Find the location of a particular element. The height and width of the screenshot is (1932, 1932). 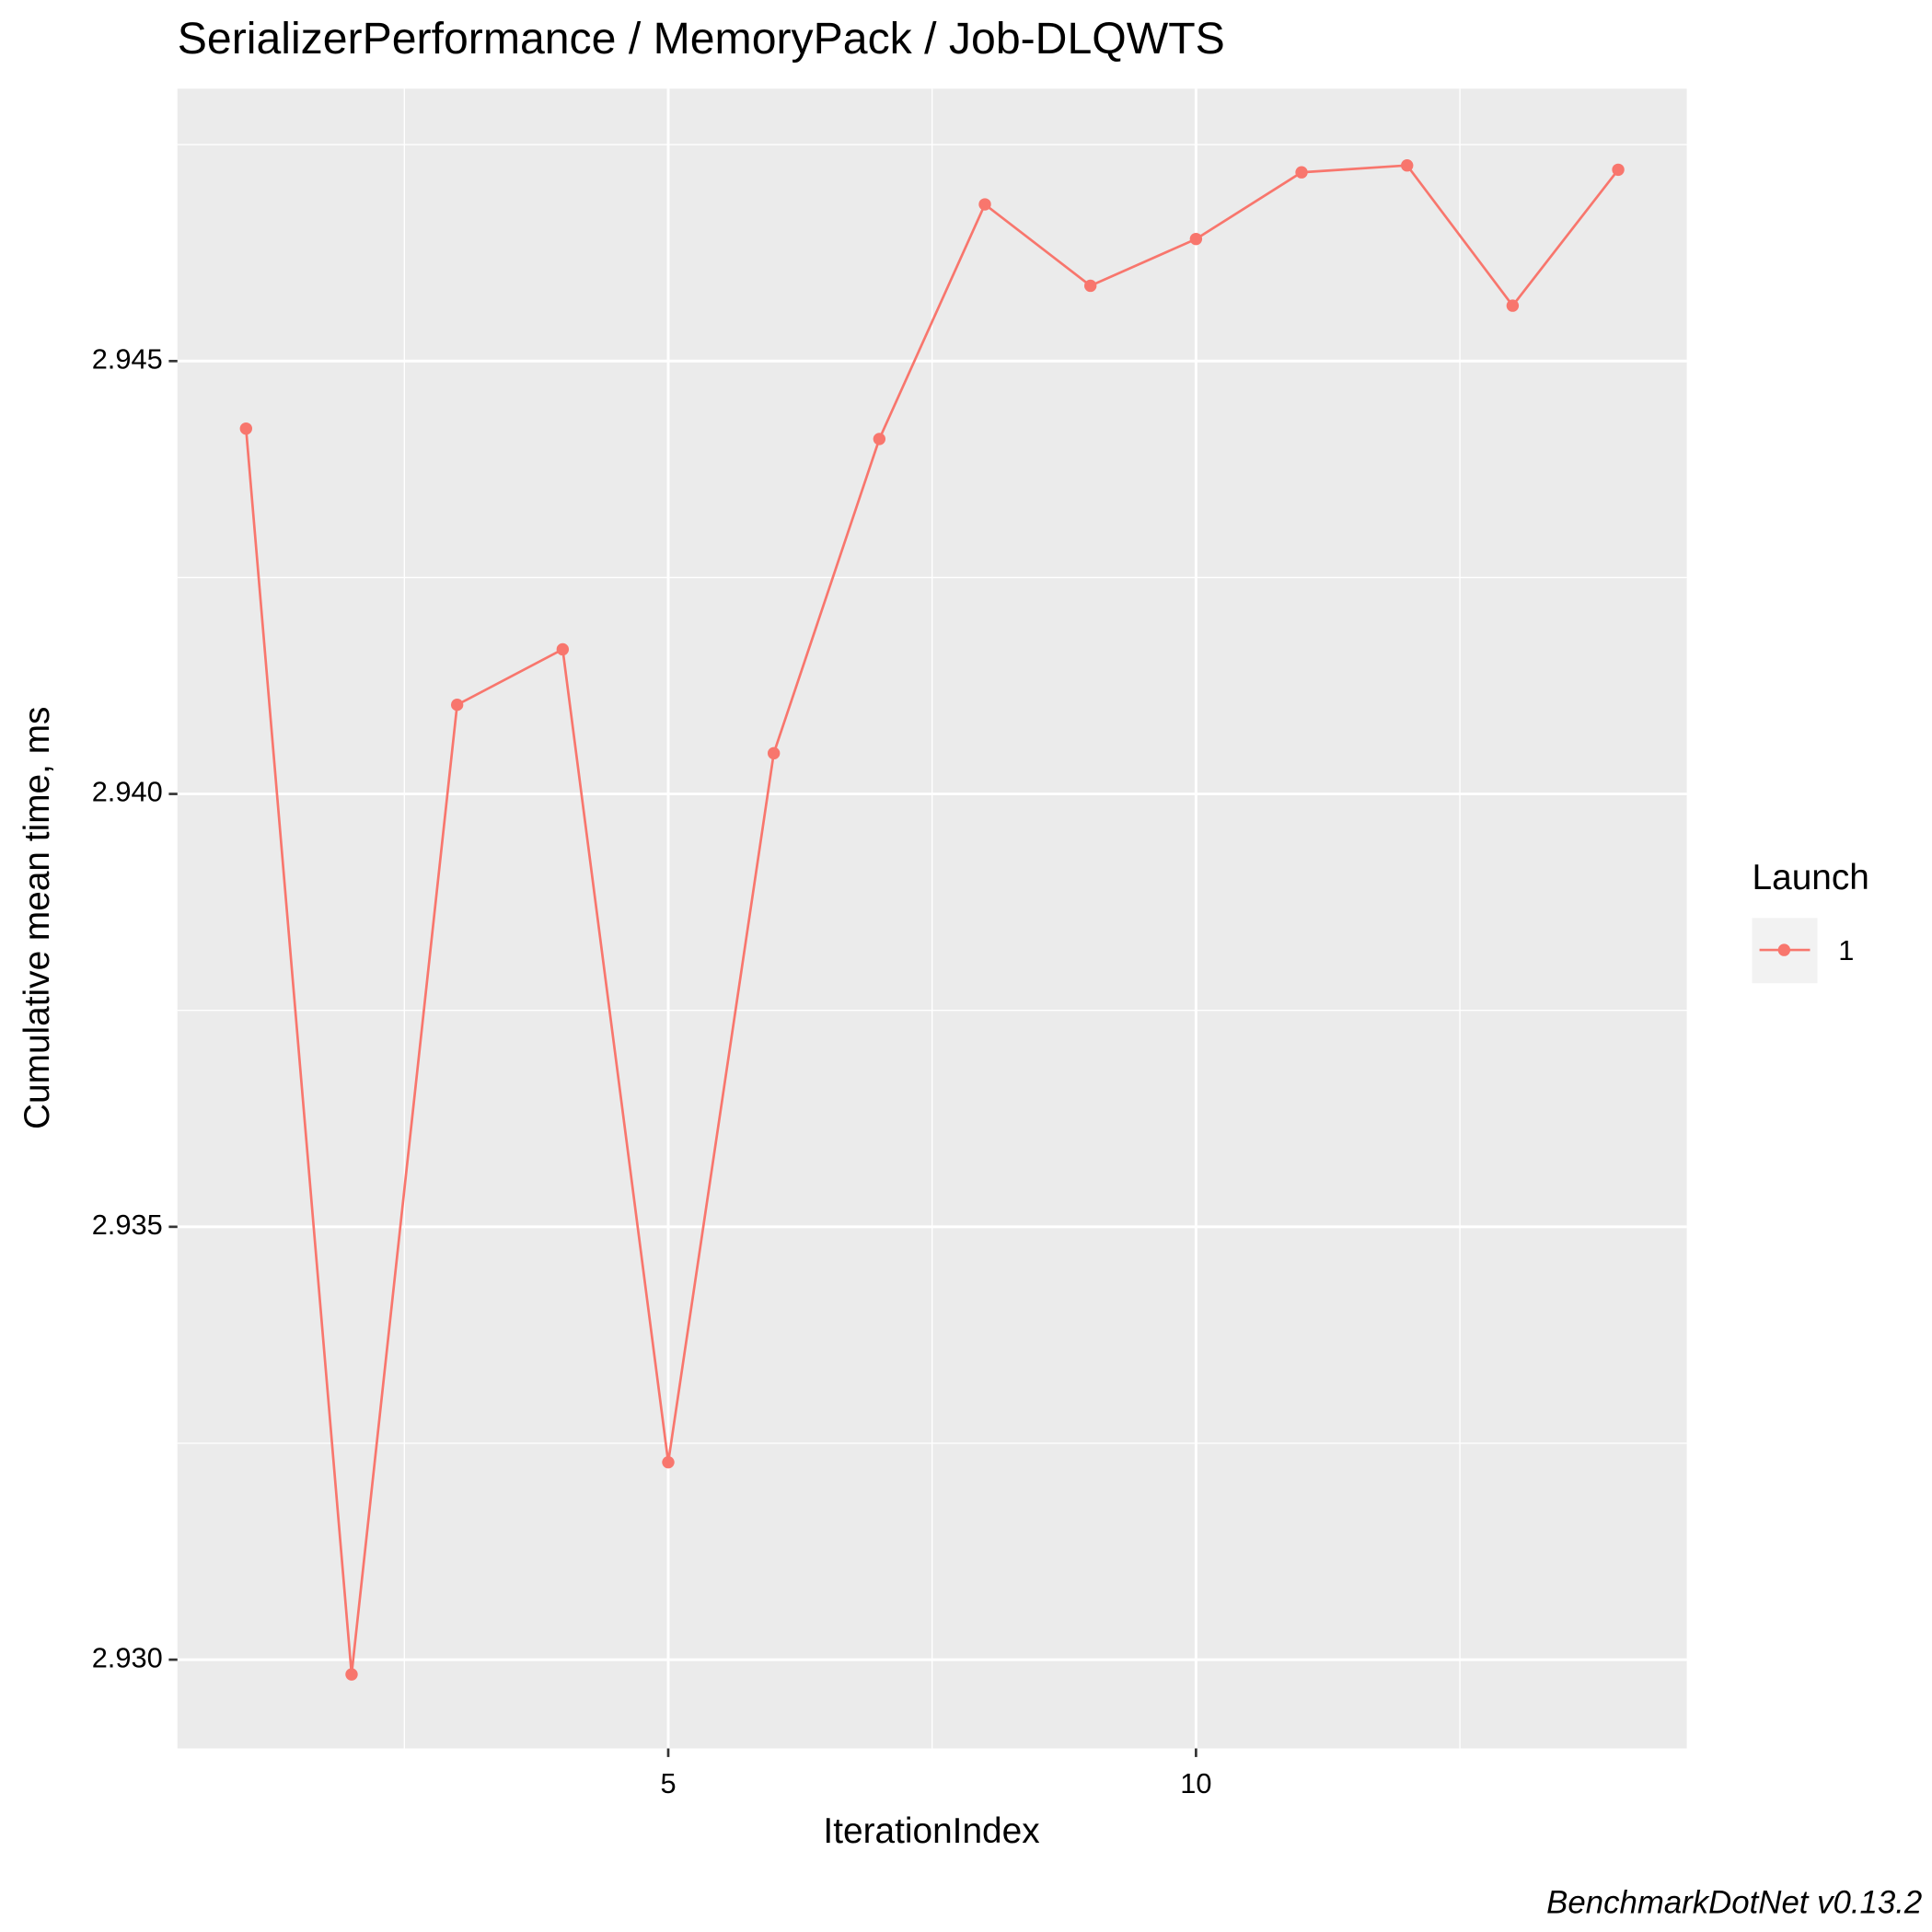

y-axis-title: Cumulative mean time, ms is located at coordinates (37, 918).